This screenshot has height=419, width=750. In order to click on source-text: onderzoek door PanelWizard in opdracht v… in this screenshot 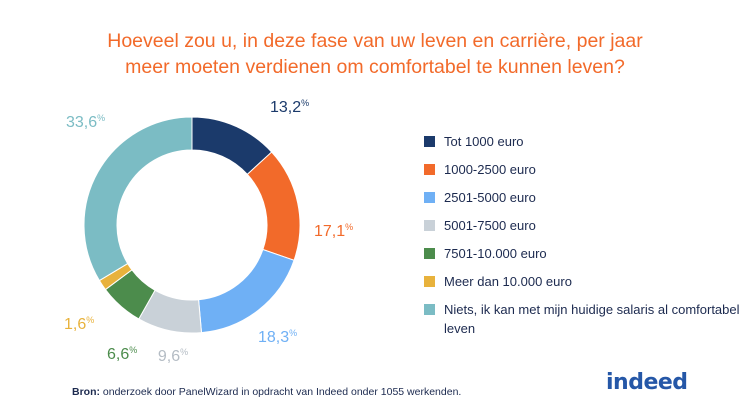, I will do `click(281, 392)`.